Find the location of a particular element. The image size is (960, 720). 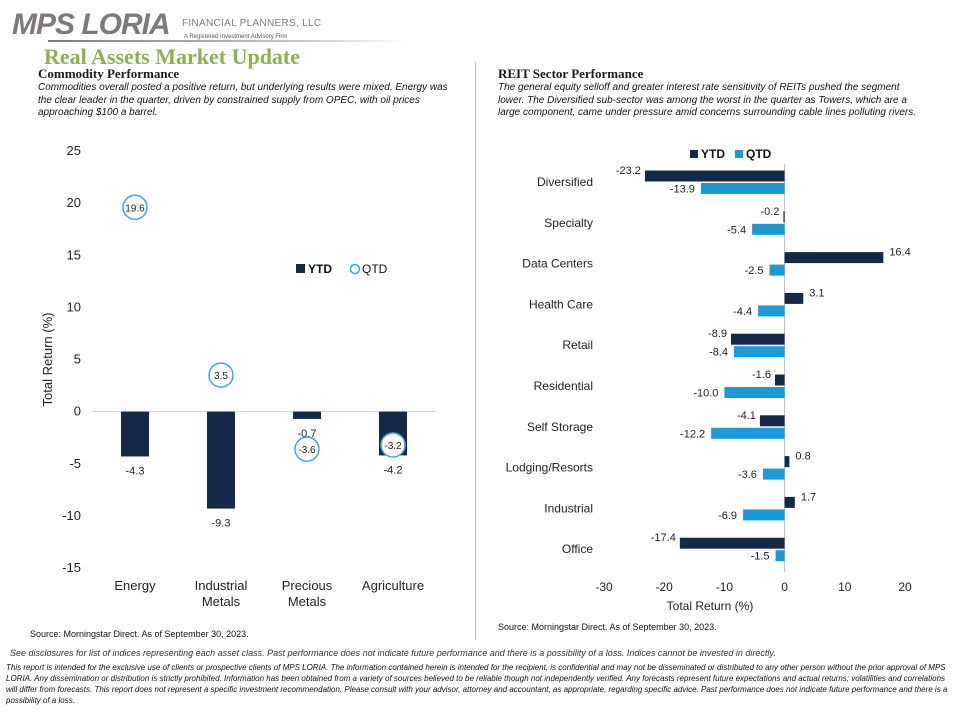

y-tick-label: 5 is located at coordinates (77, 359).